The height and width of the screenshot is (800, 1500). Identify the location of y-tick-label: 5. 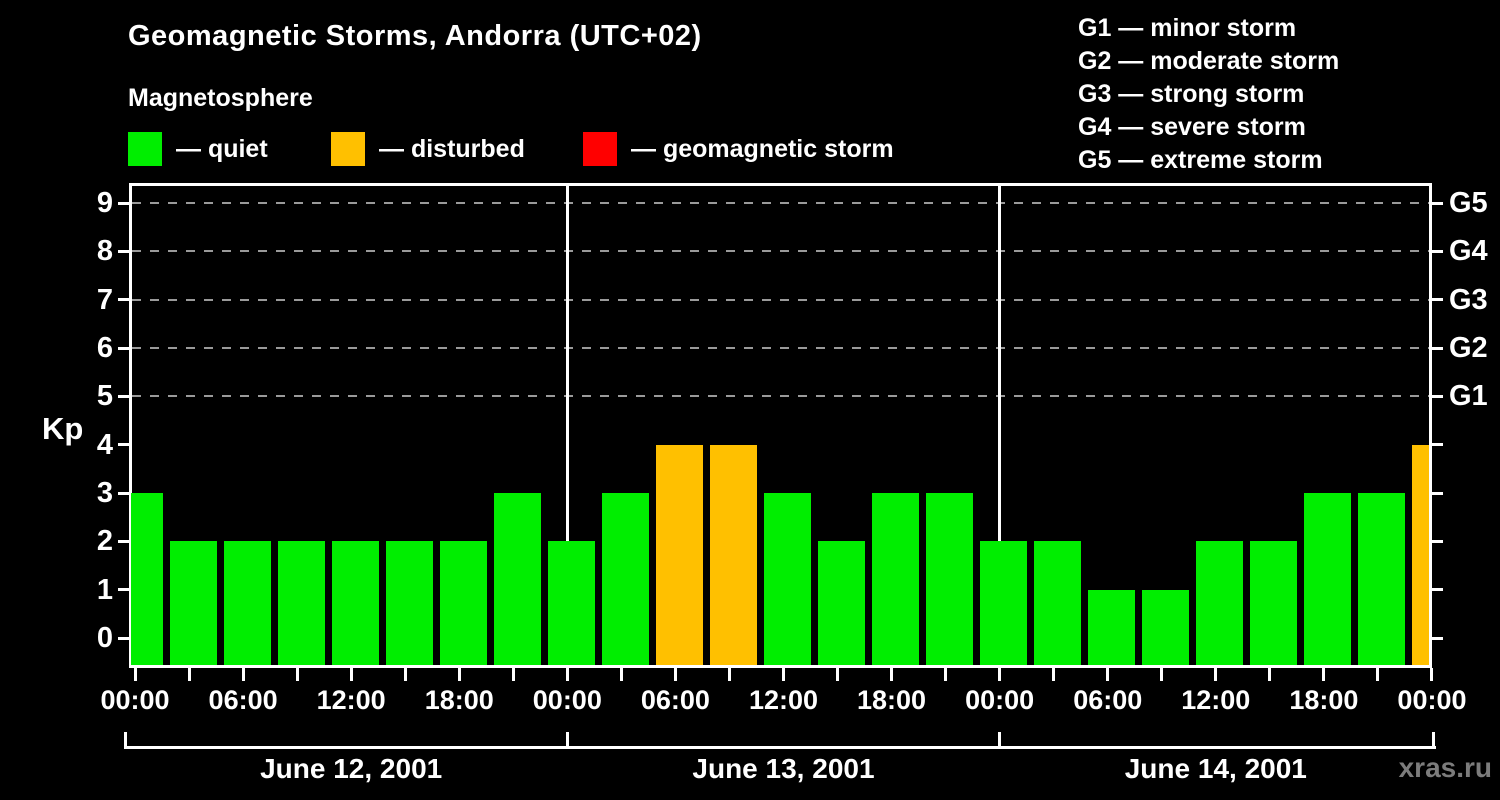
(104, 396).